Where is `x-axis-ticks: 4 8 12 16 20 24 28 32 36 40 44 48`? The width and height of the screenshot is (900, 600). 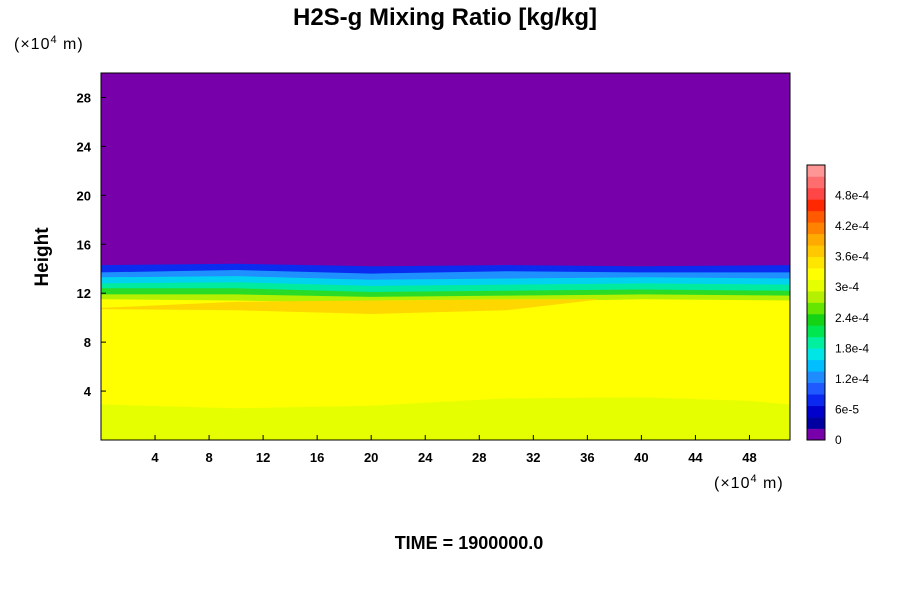
x-axis-ticks: 4 8 12 16 20 24 28 32 36 40 44 48 is located at coordinates (454, 450).